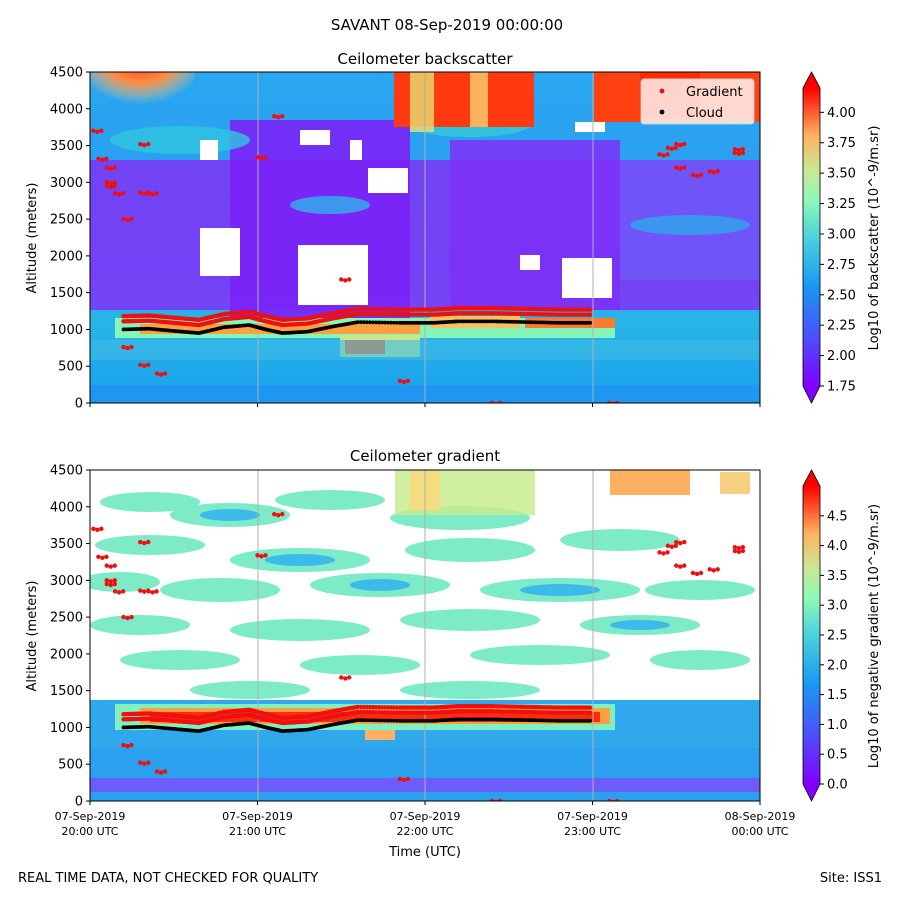 The image size is (900, 900). Describe the element at coordinates (425, 456) in the screenshot. I see `panel2-title: Ceilometer gradient` at that location.